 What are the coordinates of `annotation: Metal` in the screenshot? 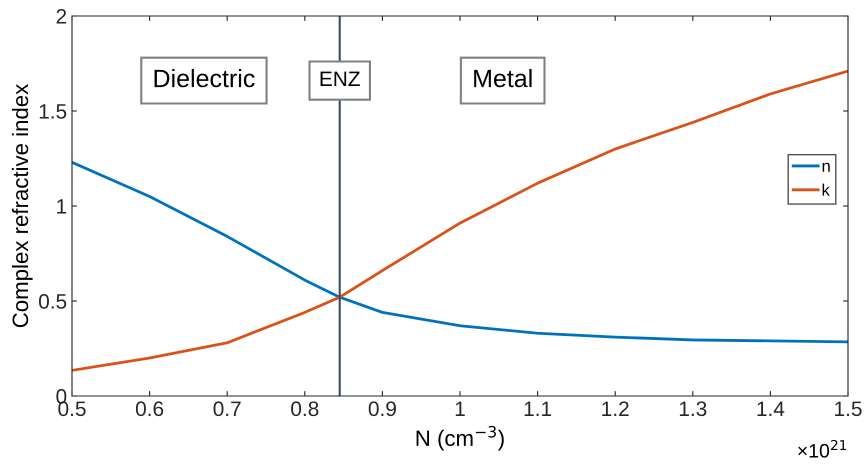 It's located at (503, 78).